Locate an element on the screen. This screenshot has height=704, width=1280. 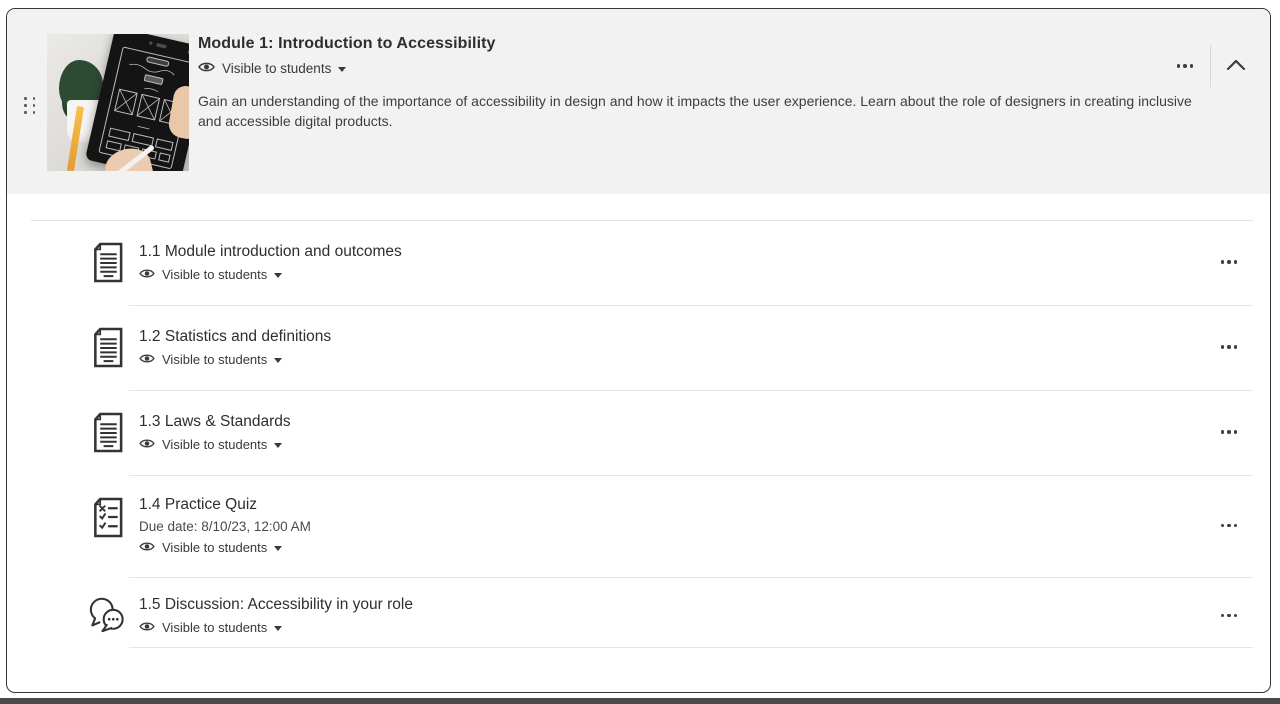
module-menu-button is located at coordinates (1185, 66).